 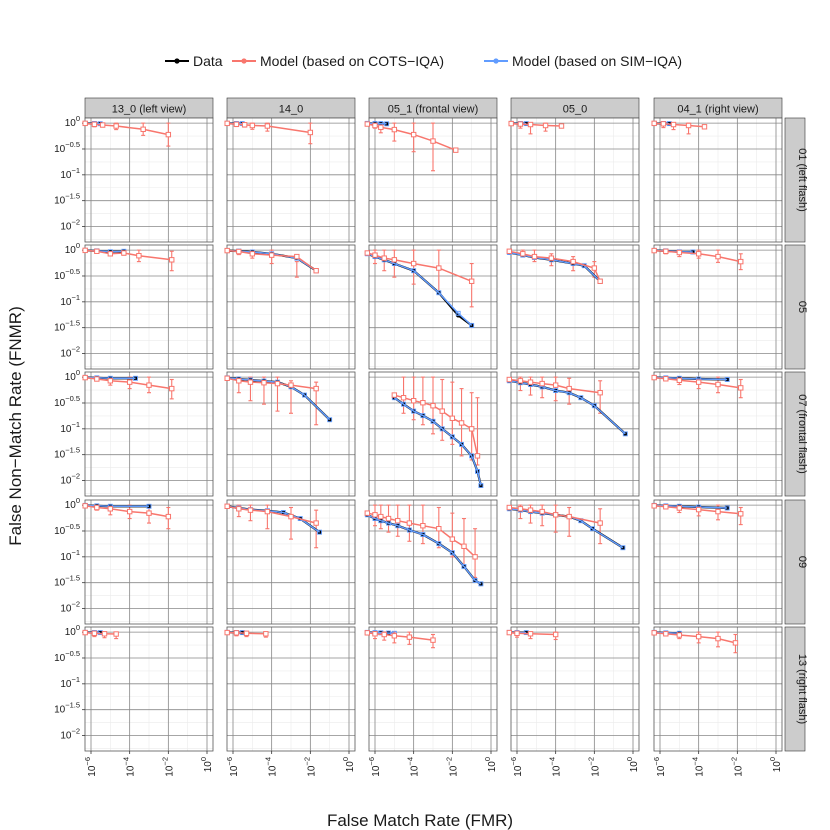 What do you see at coordinates (567, 407) in the screenshot?
I see `sim-series-line` at bounding box center [567, 407].